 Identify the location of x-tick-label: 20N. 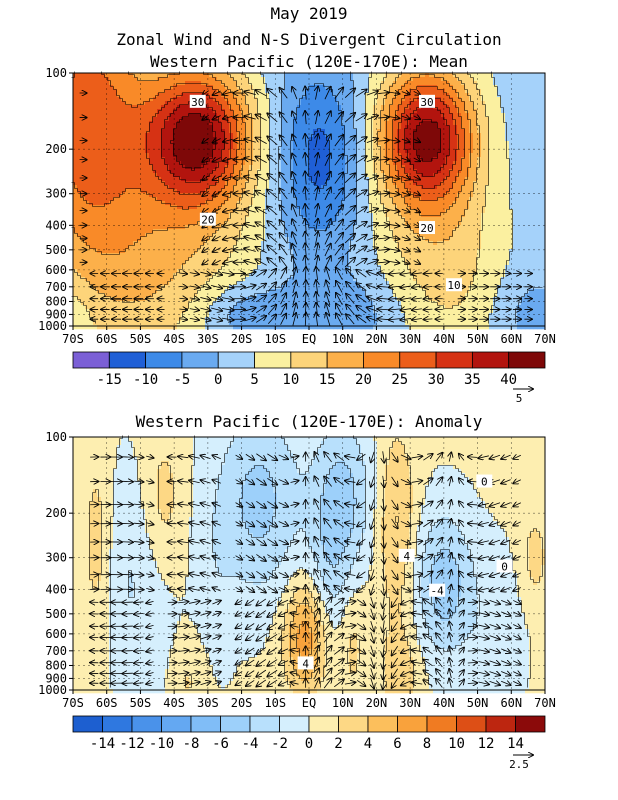
(377, 703).